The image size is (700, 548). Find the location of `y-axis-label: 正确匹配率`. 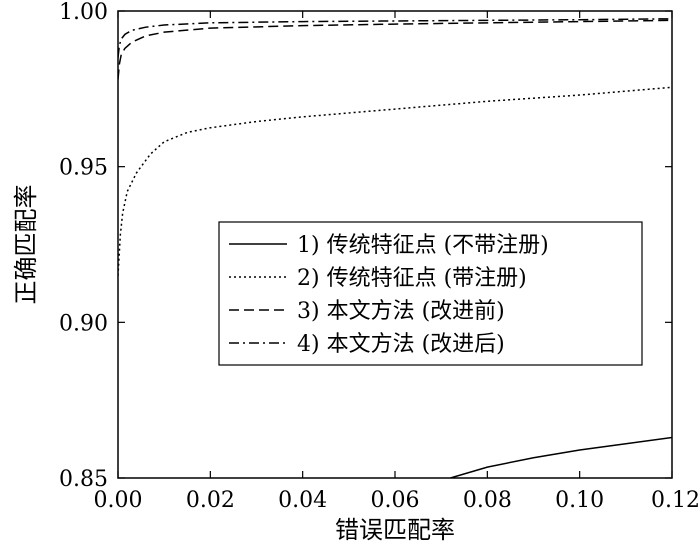

y-axis-label: 正确匹配率 is located at coordinates (26, 245).